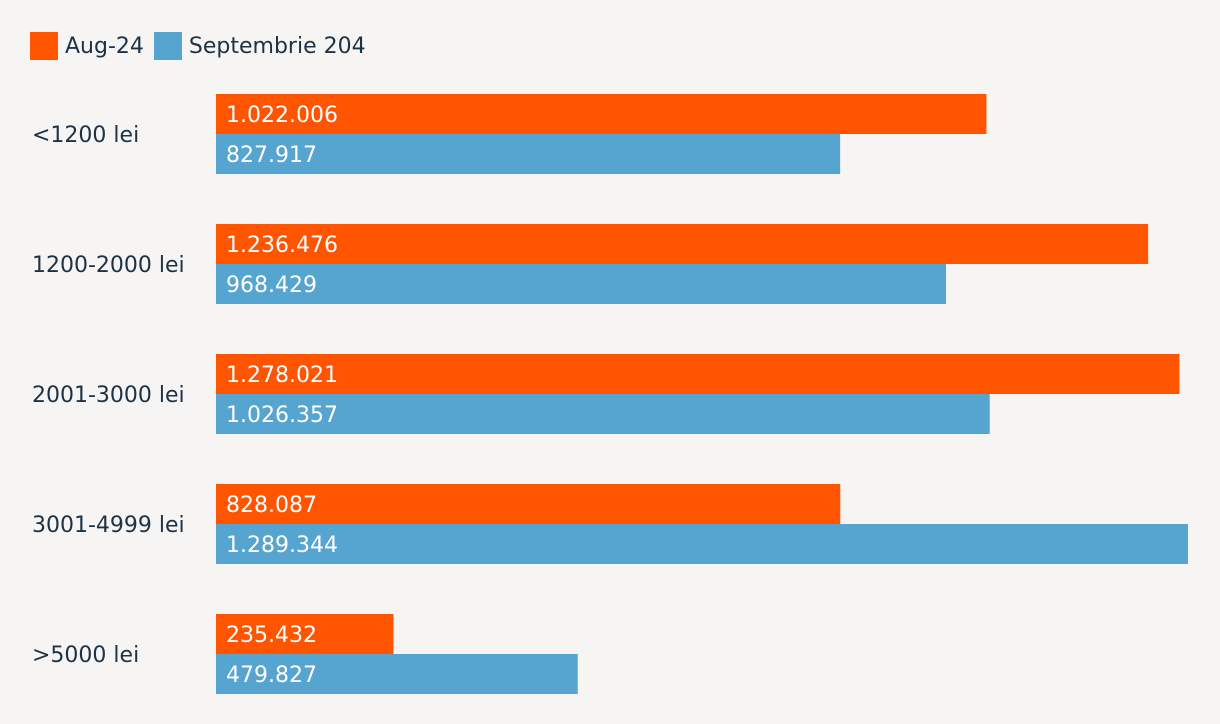 The height and width of the screenshot is (724, 1220). Describe the element at coordinates (277, 46) in the screenshot. I see `legend-label: Septembrie 204` at that location.